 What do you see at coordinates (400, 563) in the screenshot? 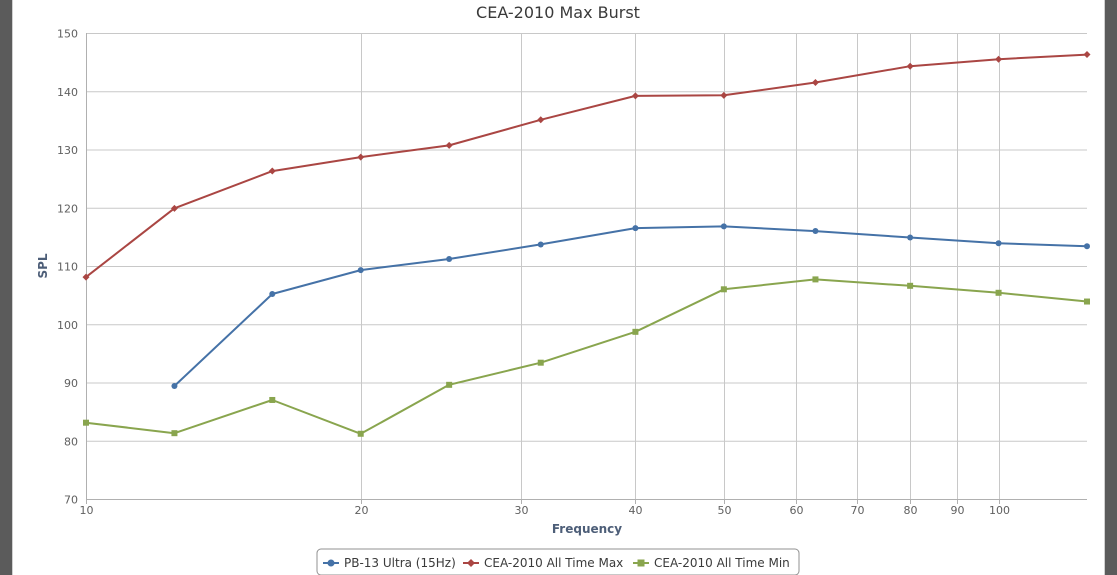
I see `legend-label-pb13: PB-13 Ultra (15Hz)` at bounding box center [400, 563].